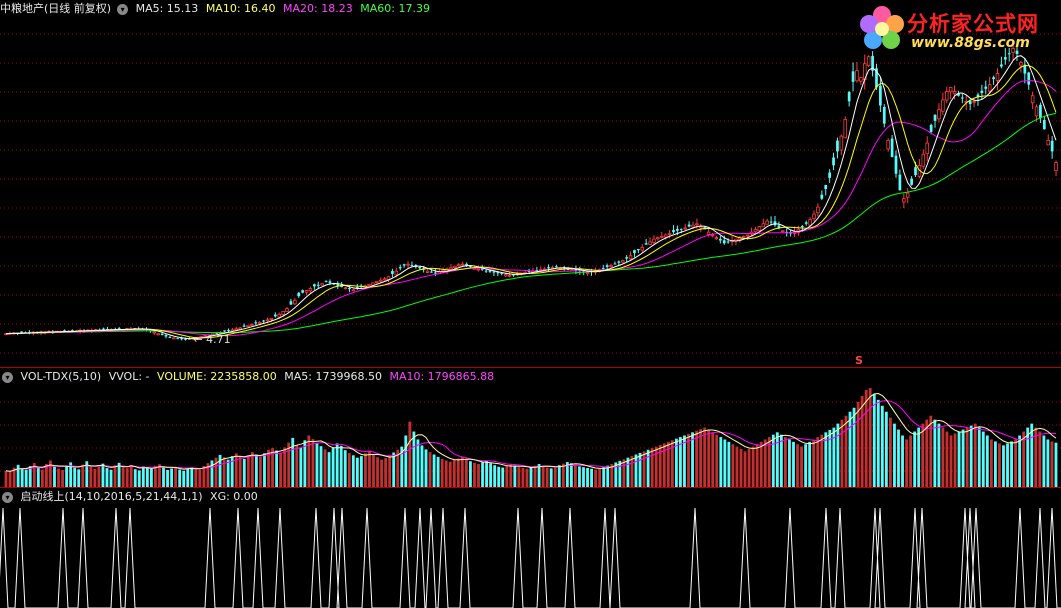 The height and width of the screenshot is (608, 1061). What do you see at coordinates (530, 367) in the screenshot?
I see `panel-divider` at bounding box center [530, 367].